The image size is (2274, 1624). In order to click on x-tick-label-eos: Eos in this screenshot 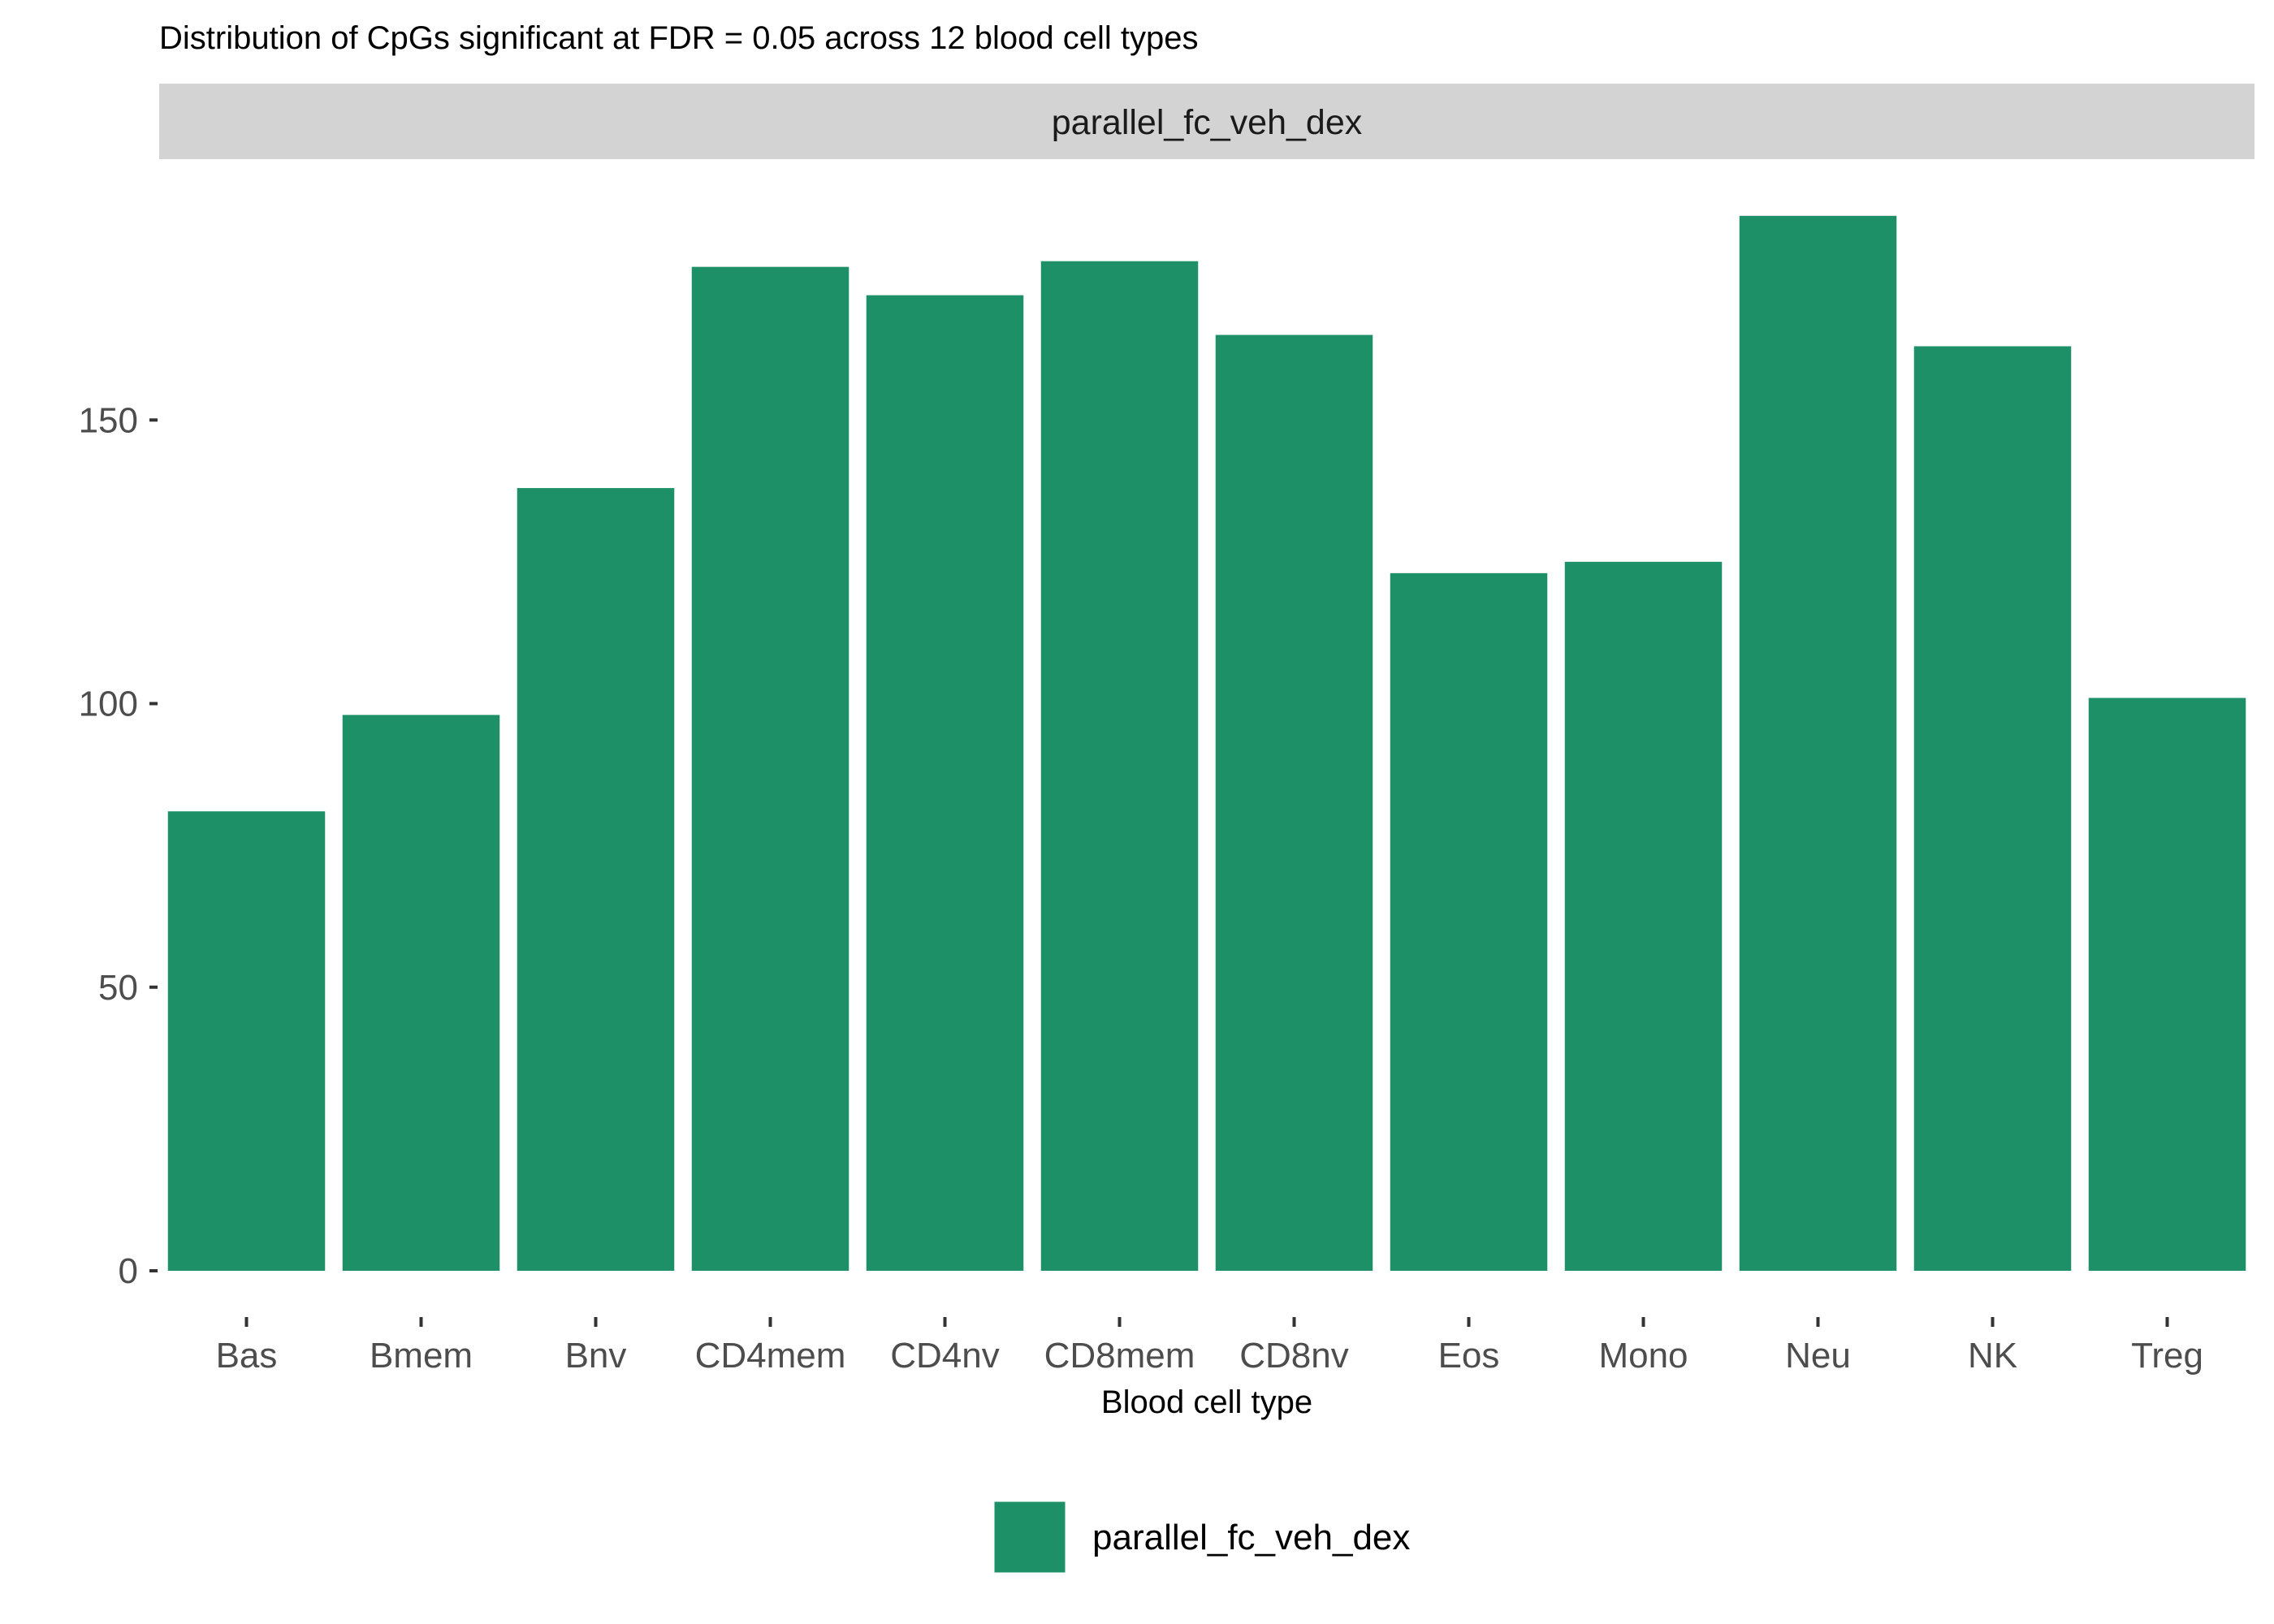, I will do `click(1469, 1356)`.